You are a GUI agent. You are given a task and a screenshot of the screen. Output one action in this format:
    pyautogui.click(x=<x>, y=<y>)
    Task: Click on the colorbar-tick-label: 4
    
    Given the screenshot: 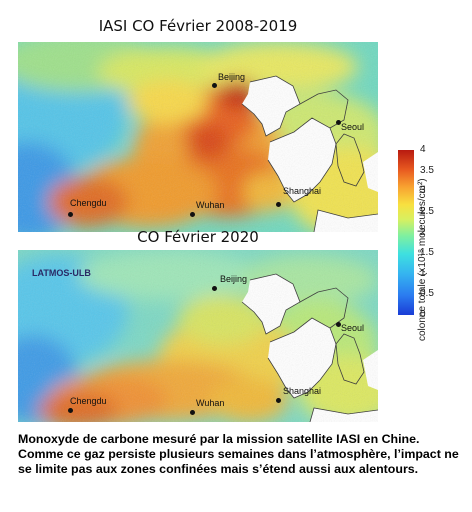 What is the action you would take?
    pyautogui.click(x=423, y=149)
    